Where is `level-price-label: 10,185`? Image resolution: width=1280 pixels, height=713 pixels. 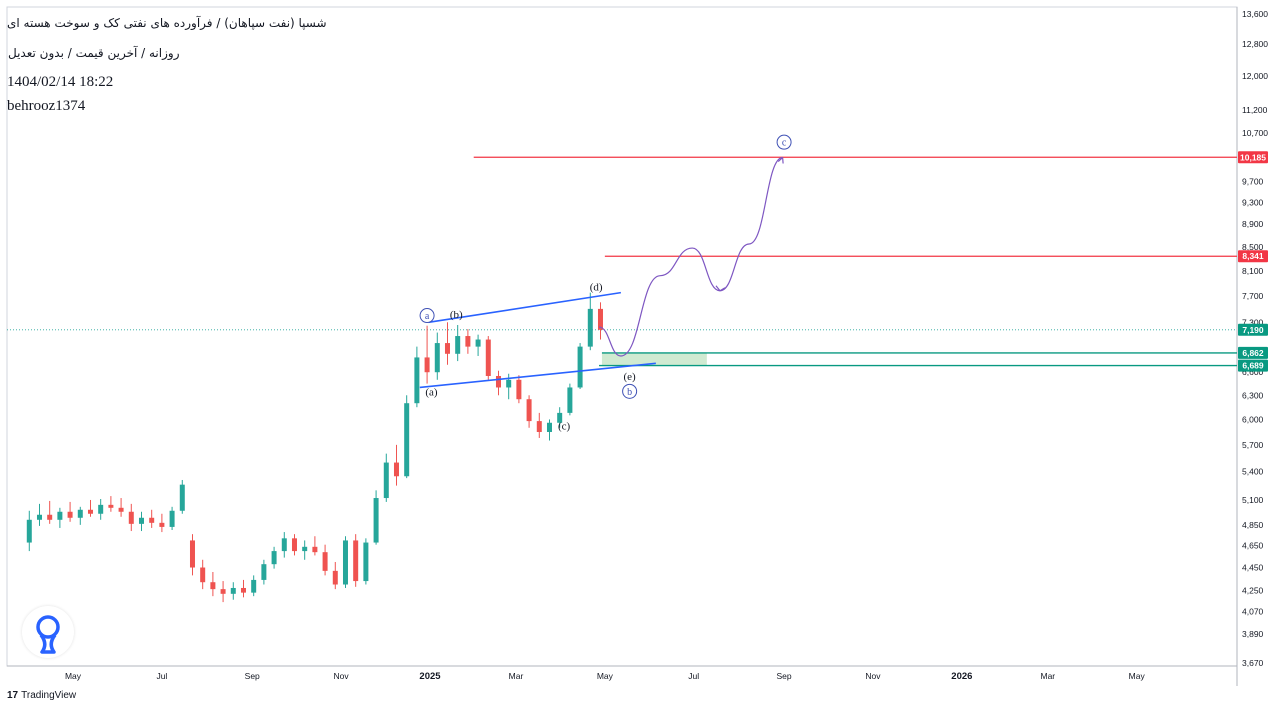 level-price-label: 10,185 is located at coordinates (1253, 157).